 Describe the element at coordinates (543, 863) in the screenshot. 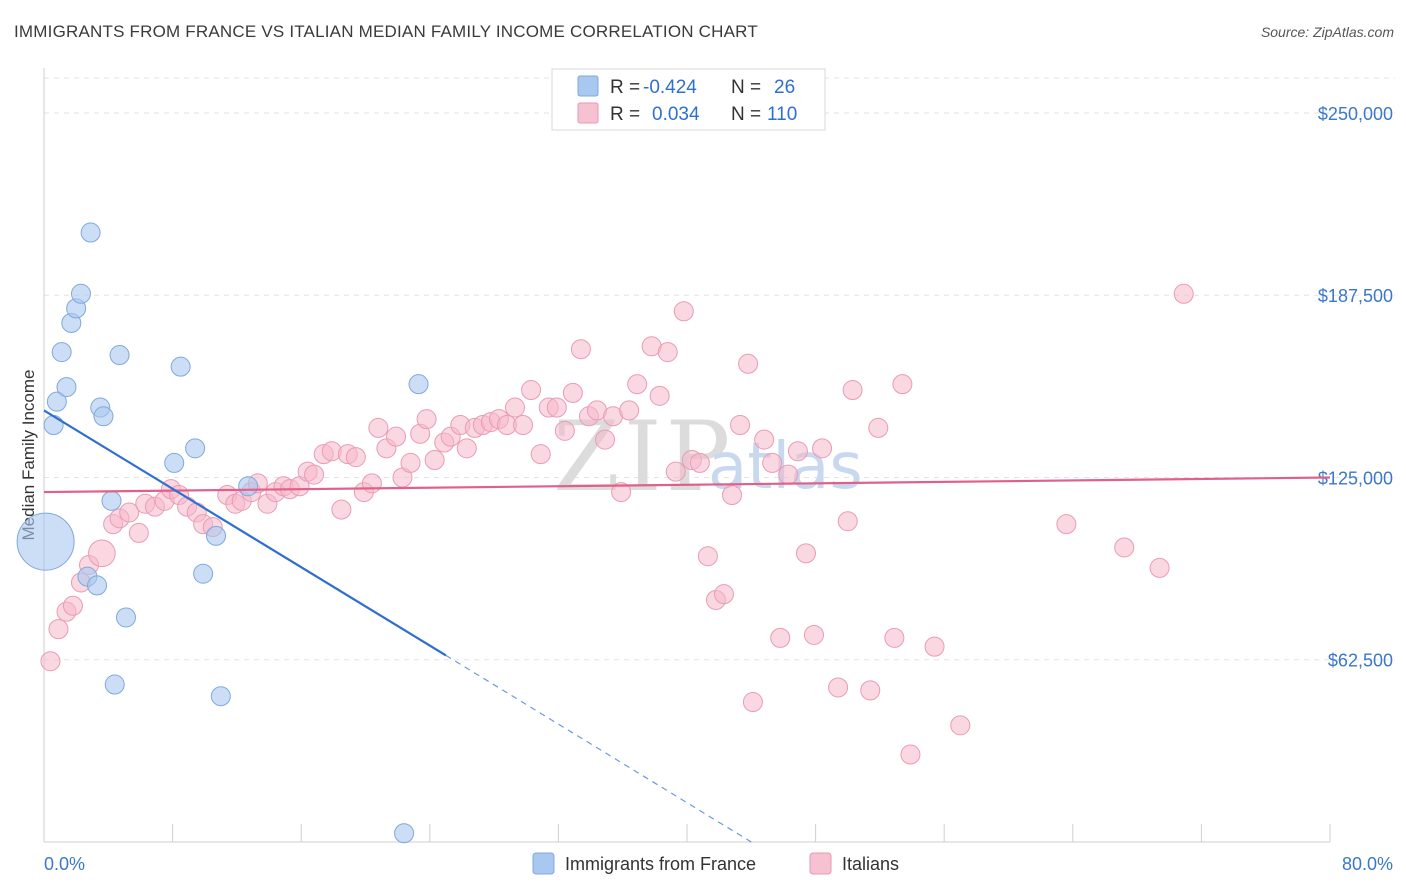

I see `bottom-legend-swatch-france` at that location.